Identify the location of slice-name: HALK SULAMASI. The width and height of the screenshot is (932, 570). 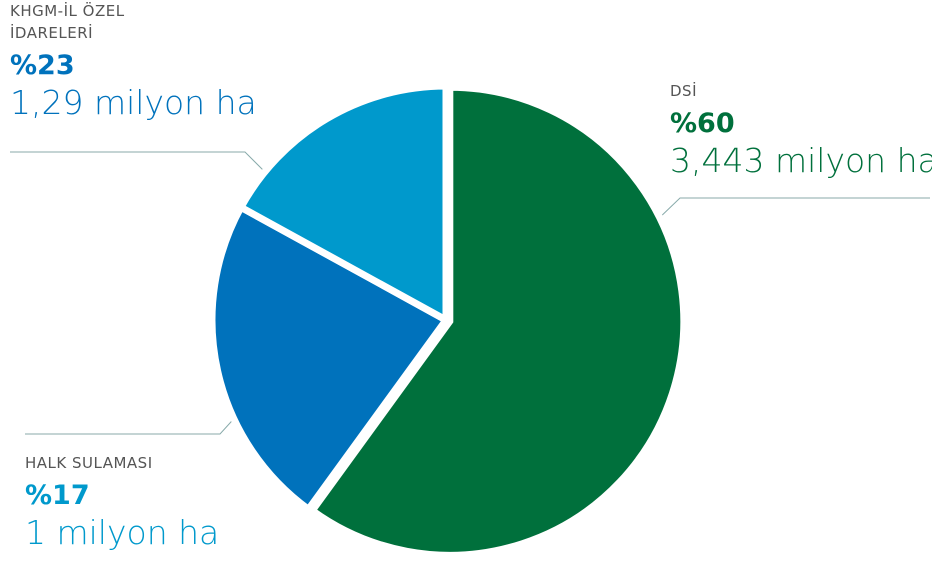
(89, 463).